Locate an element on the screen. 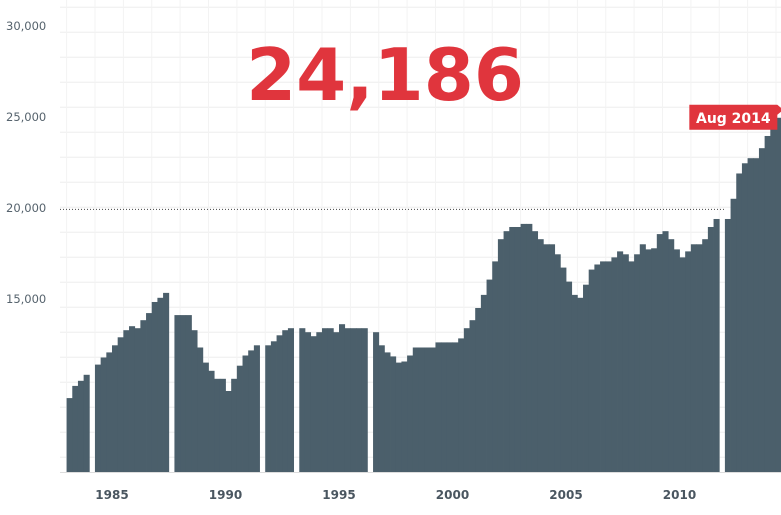  x-tick-label: 2000 is located at coordinates (452, 495).